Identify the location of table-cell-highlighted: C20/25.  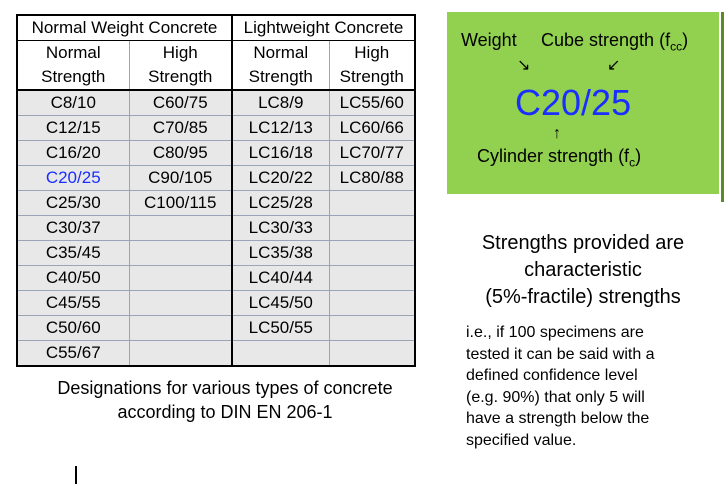
(73, 178).